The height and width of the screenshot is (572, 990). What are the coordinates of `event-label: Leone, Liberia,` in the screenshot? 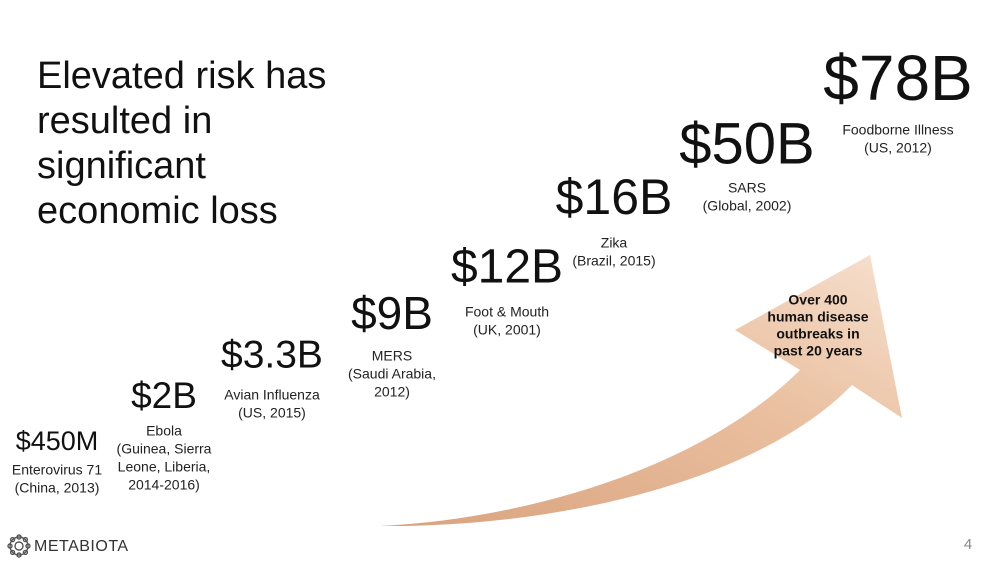 It's located at (164, 467).